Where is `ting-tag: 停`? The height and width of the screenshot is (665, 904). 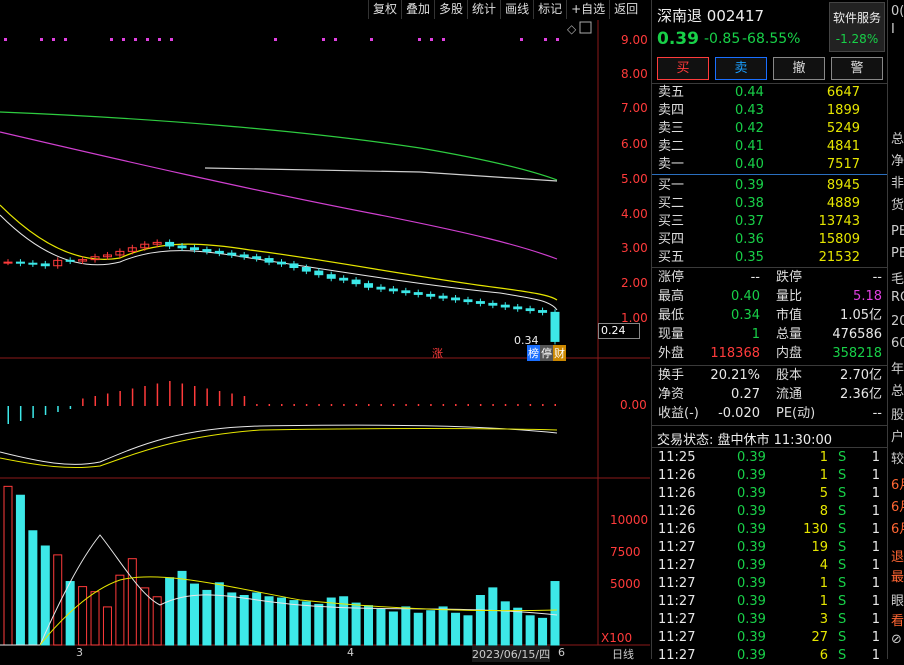 ting-tag: 停 is located at coordinates (546, 353).